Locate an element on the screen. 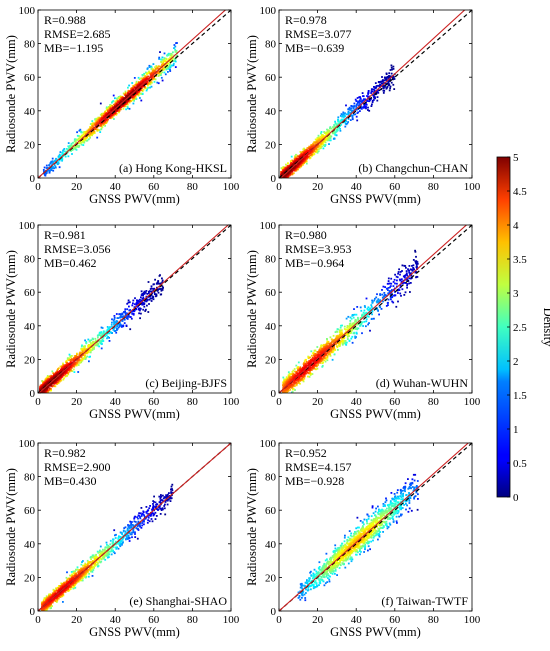  y-tick-label: 40 is located at coordinates (30, 112).